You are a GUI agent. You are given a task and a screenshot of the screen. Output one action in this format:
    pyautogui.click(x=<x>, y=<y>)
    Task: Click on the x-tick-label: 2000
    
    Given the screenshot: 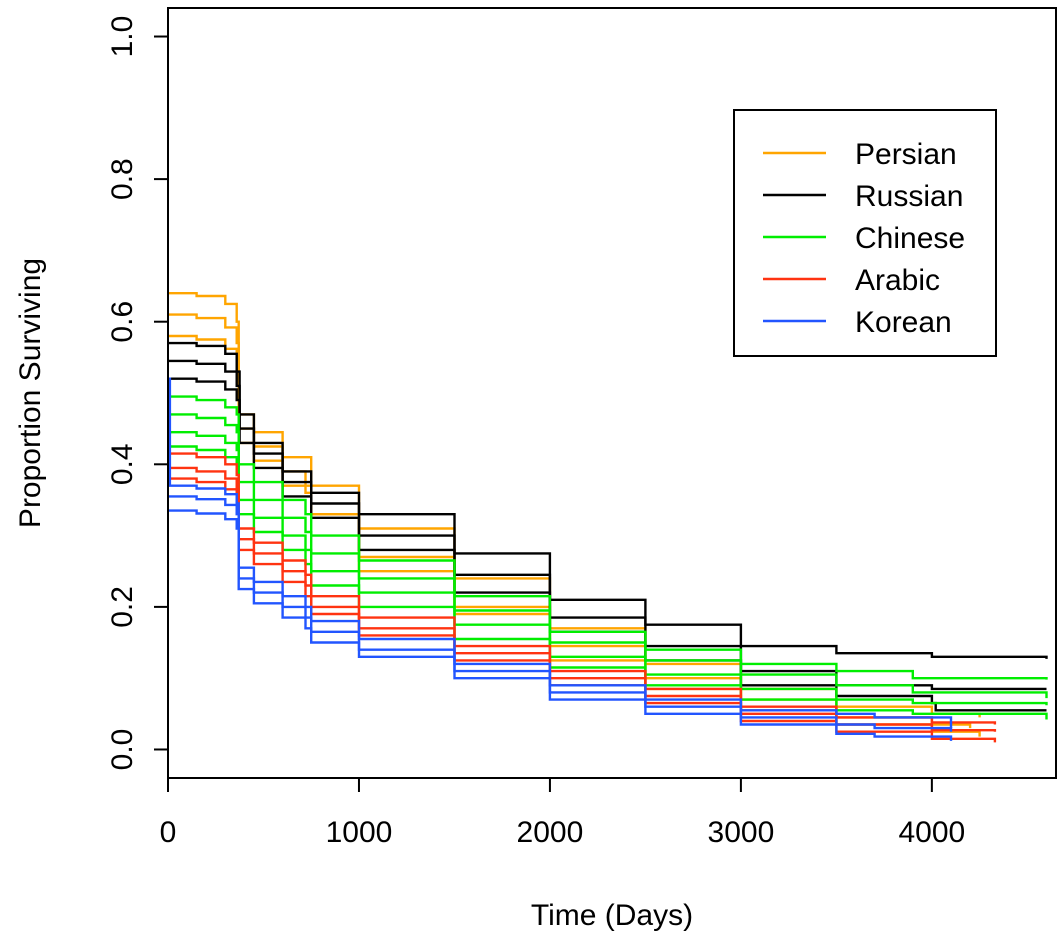 What is the action you would take?
    pyautogui.click(x=550, y=832)
    